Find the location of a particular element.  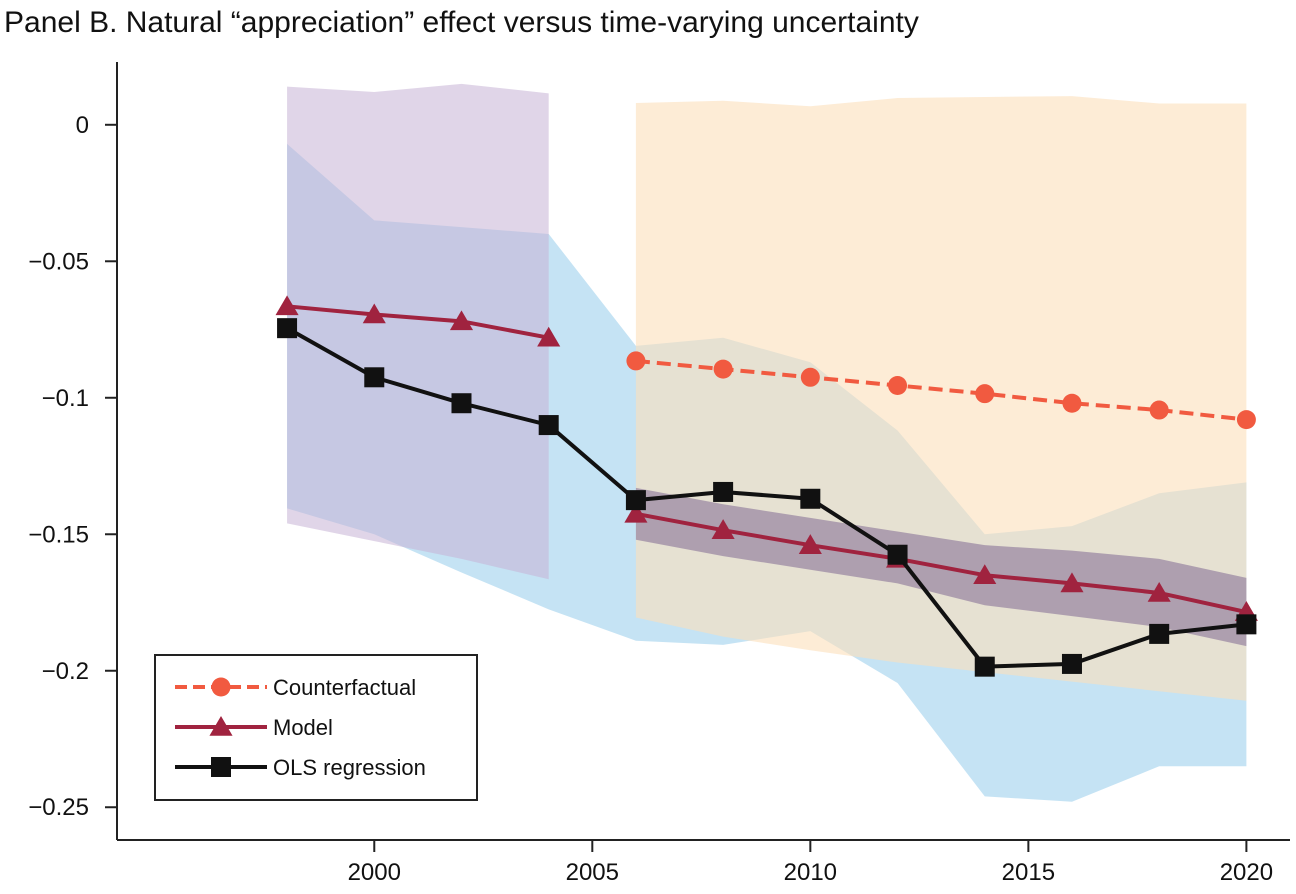

y-tick-label: −0.15 is located at coordinates (58, 534).